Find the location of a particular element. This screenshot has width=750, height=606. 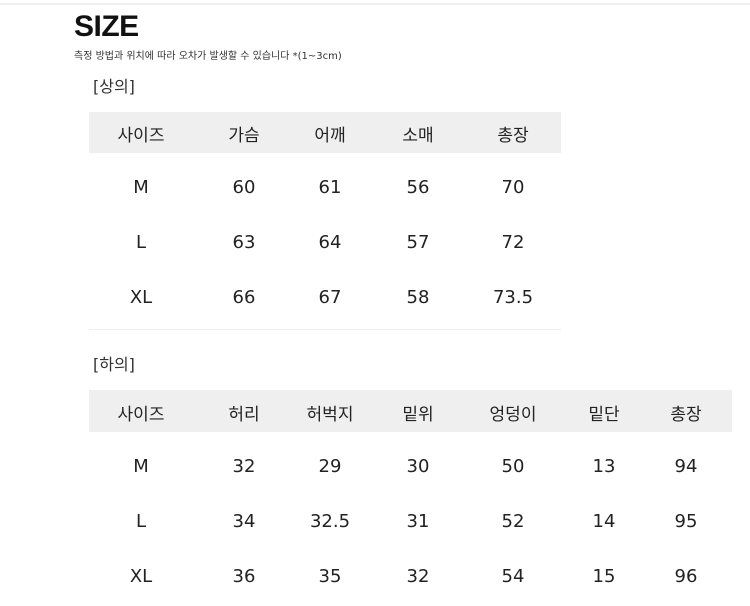

table-cell: 57 is located at coordinates (418, 242).